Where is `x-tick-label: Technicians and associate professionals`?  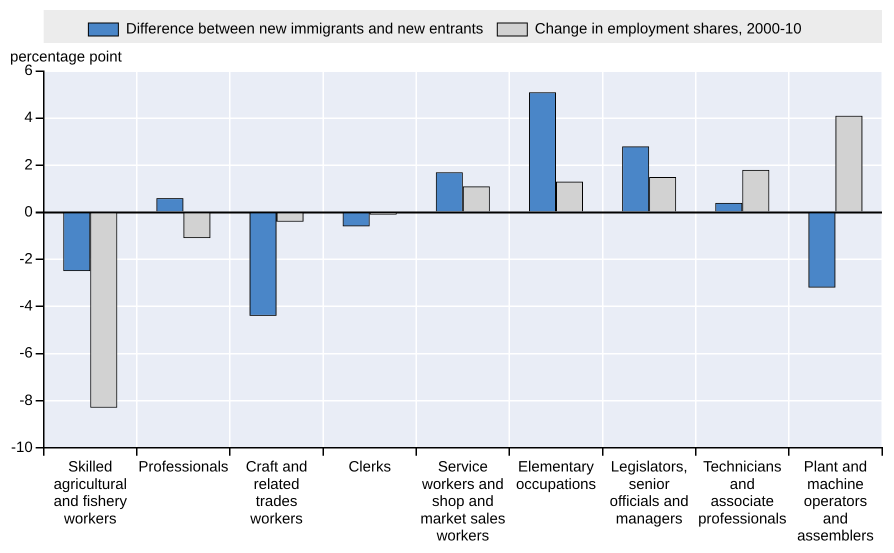 x-tick-label: Technicians and associate professionals is located at coordinates (742, 493).